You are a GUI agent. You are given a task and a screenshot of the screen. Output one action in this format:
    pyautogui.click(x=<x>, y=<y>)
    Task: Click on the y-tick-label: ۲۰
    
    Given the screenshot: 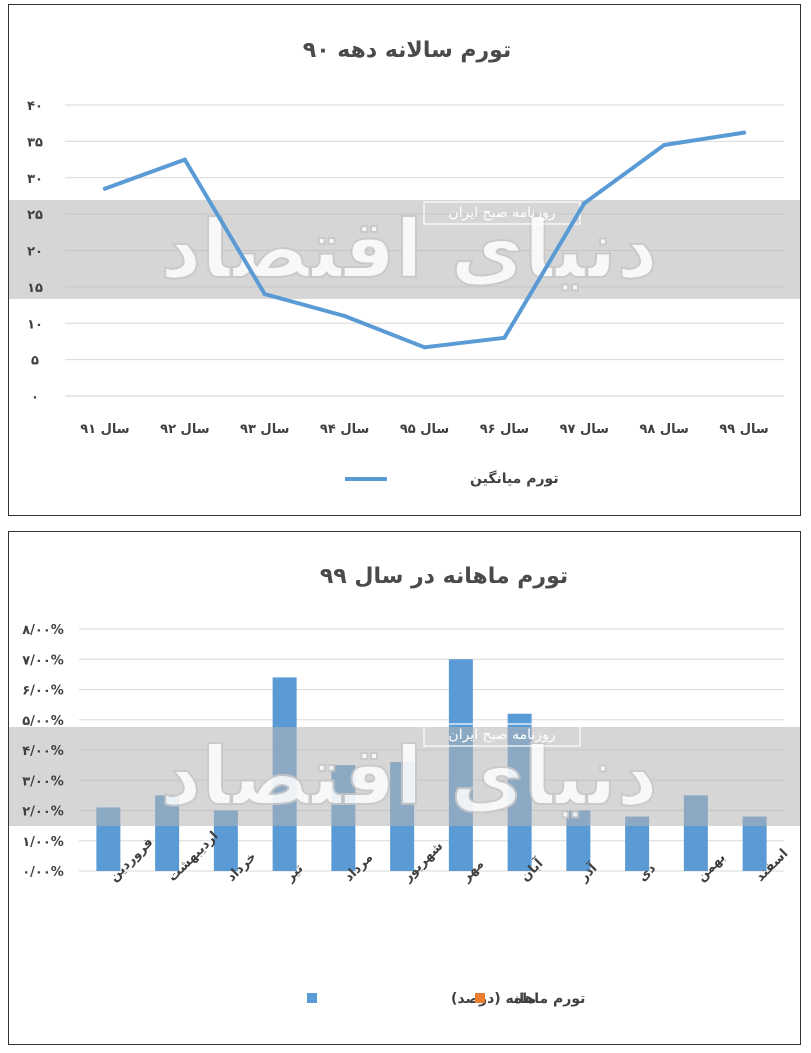 What is the action you would take?
    pyautogui.click(x=35, y=252)
    